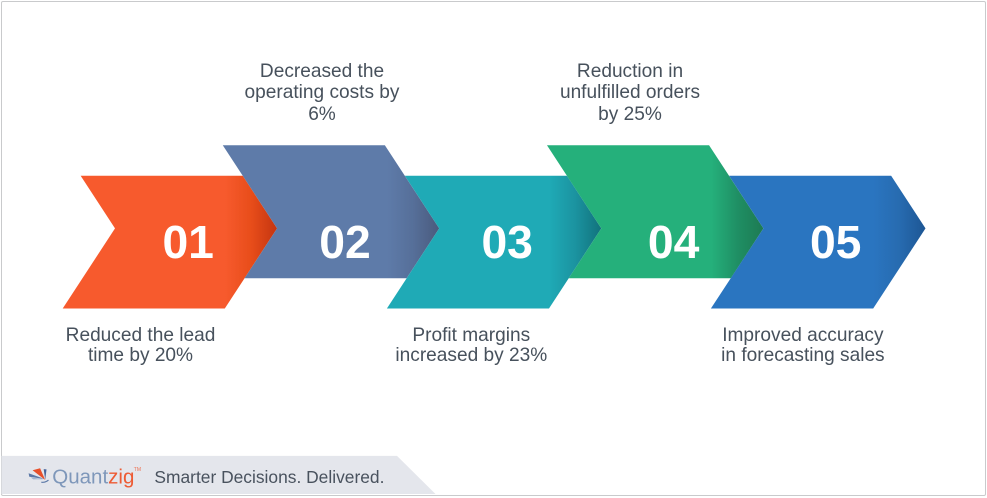  Describe the element at coordinates (269, 477) in the screenshot. I see `svg-text: Smarter Decisions. Delivered.` at that location.